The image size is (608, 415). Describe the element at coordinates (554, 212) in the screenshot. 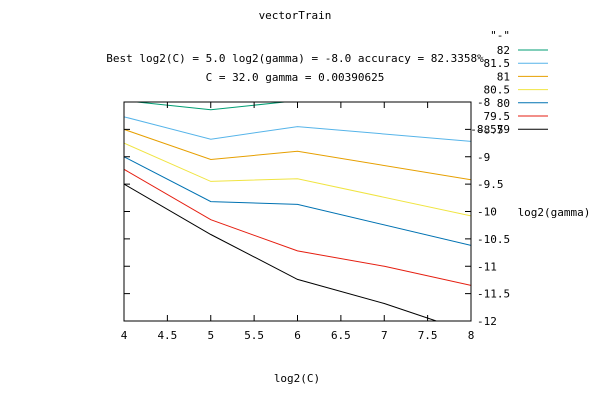

I see `y-axis-label: log2(gamma)` at that location.